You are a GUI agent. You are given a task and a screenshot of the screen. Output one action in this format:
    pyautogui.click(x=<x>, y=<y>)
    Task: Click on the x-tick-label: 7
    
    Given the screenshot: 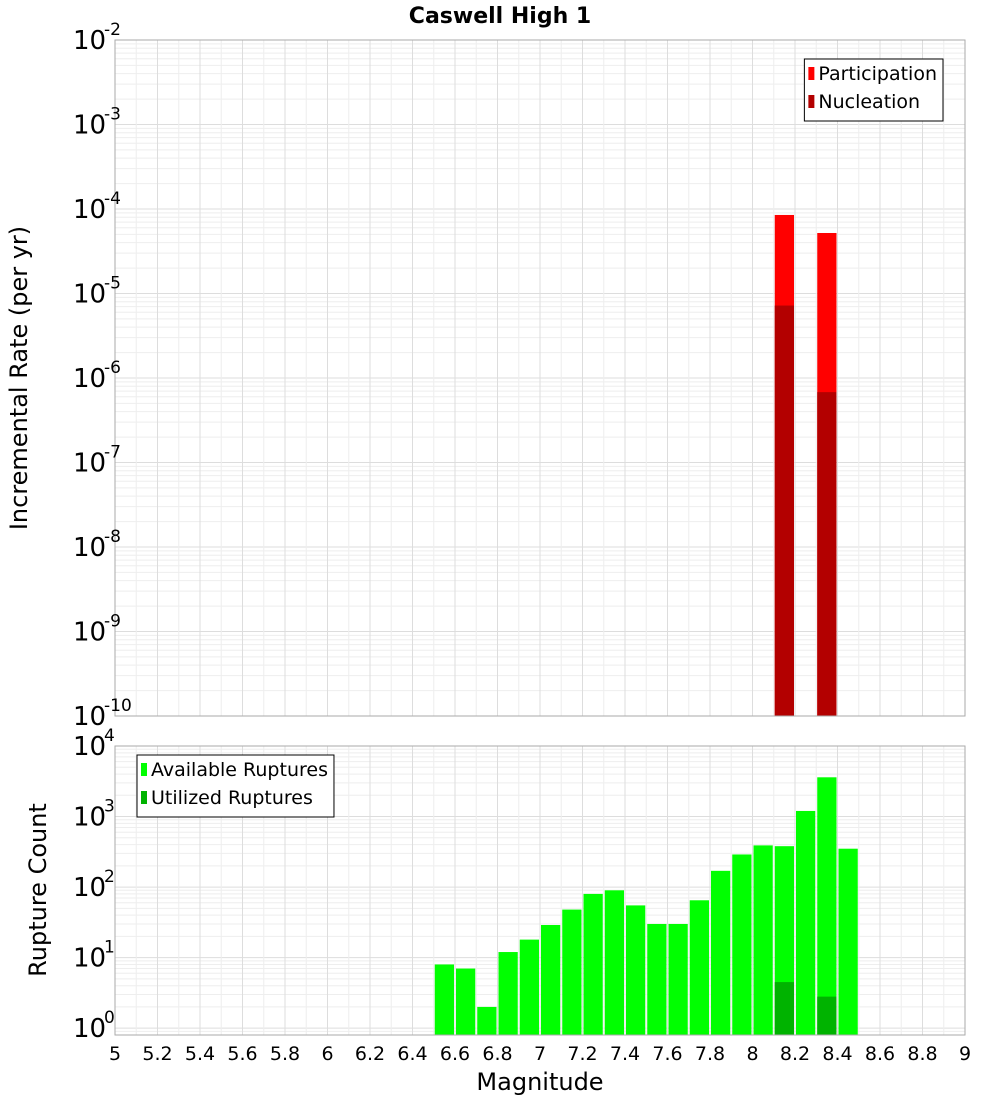 What is the action you would take?
    pyautogui.click(x=540, y=1054)
    